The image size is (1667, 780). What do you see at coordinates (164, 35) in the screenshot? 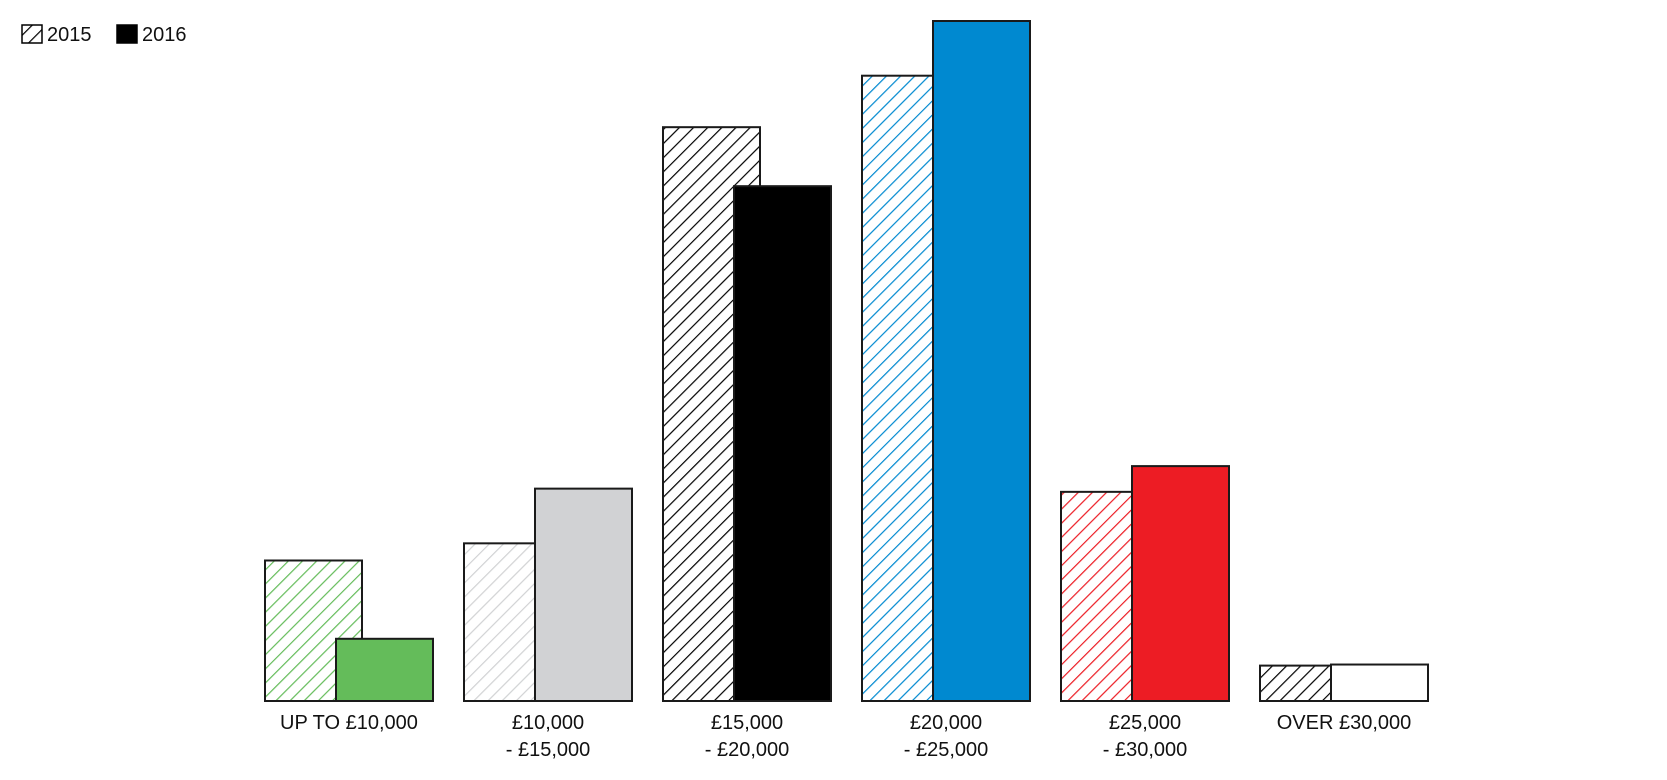
I see `legend-label: 2016` at bounding box center [164, 35].